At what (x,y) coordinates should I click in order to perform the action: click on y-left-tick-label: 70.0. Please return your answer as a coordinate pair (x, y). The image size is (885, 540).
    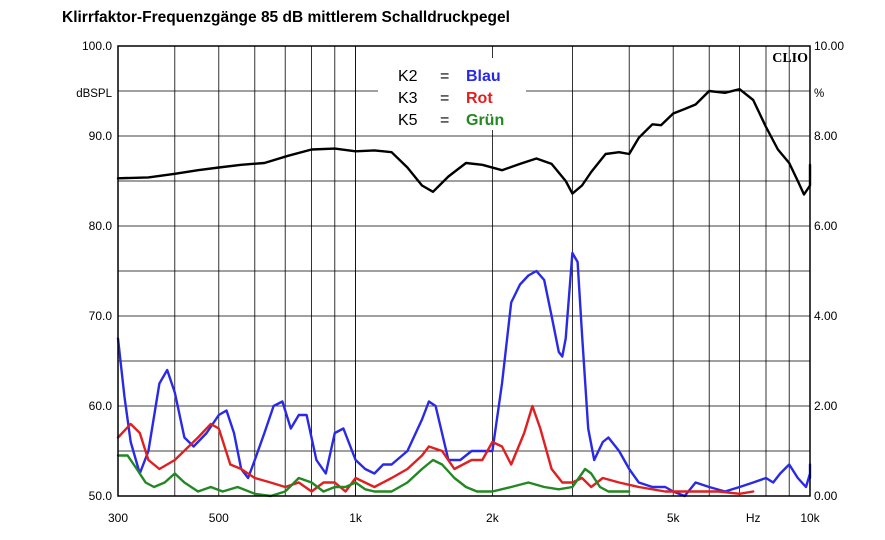
    Looking at the image, I should click on (101, 316).